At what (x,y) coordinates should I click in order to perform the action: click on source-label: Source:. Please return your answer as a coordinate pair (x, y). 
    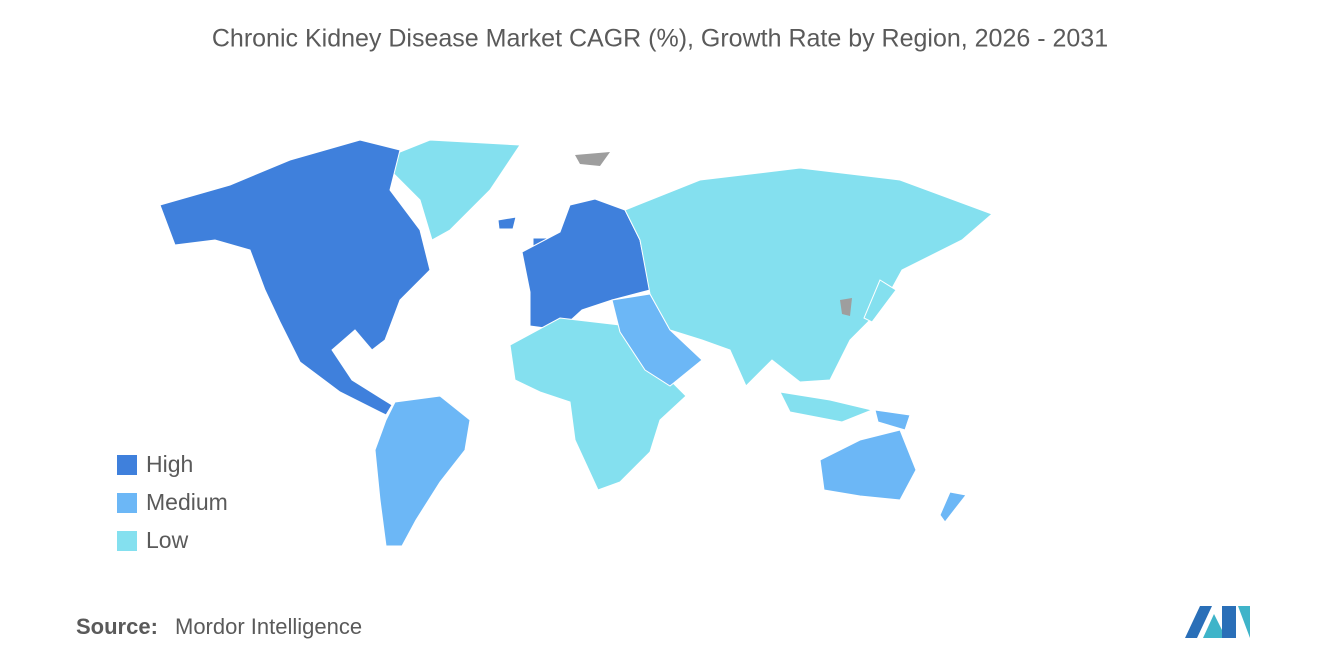
    Looking at the image, I should click on (117, 626).